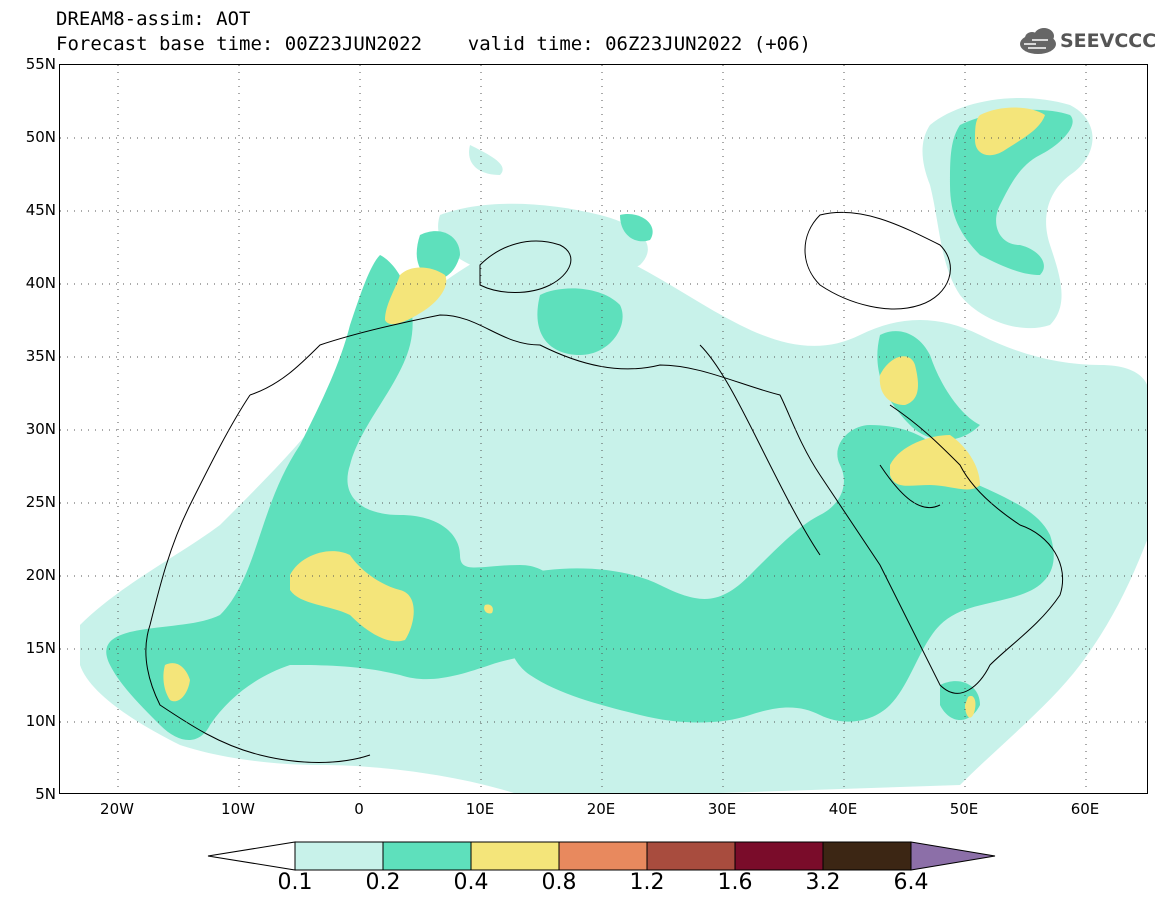 This screenshot has width=1165, height=905. Describe the element at coordinates (238, 809) in the screenshot. I see `lon-label: 10W` at that location.